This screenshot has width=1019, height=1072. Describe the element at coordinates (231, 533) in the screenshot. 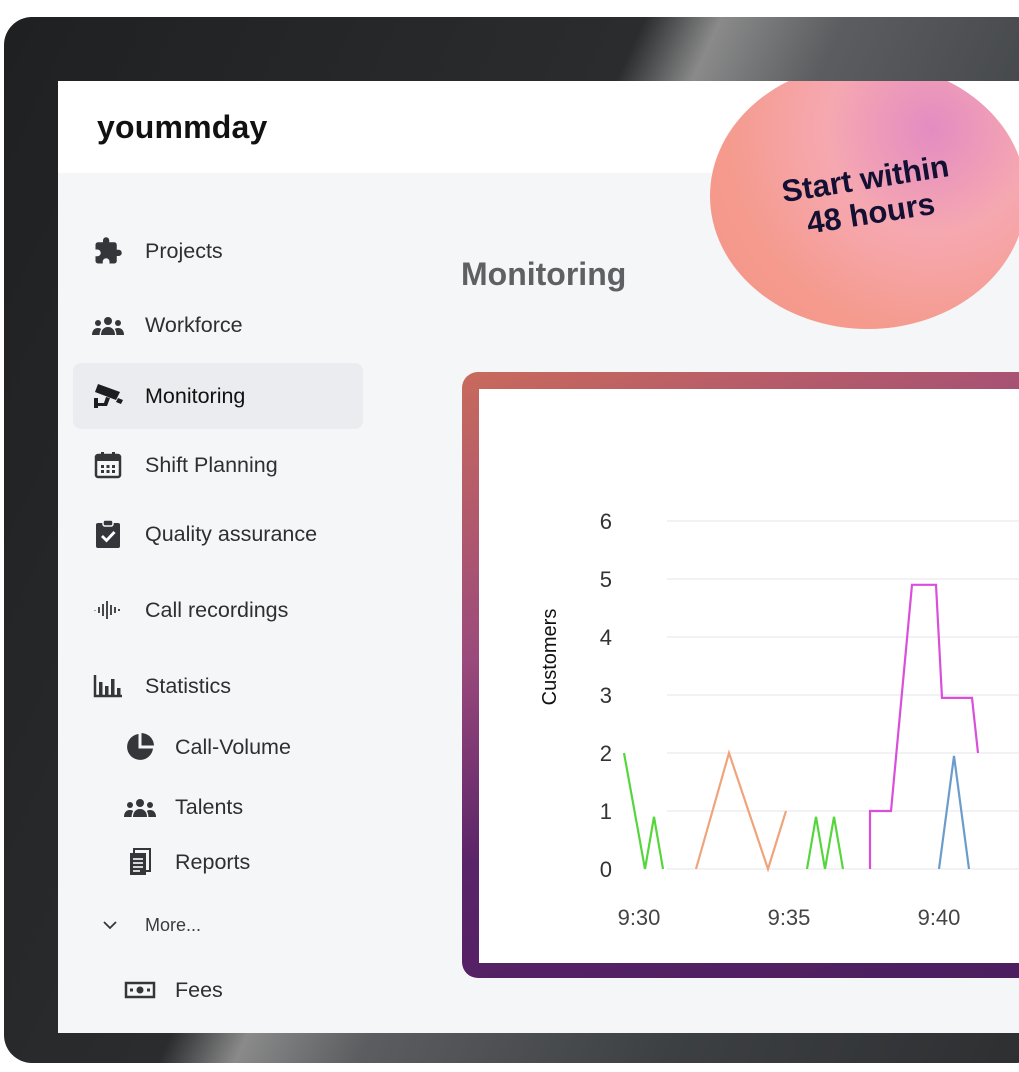

I see `sidebar-item-label: Quality assurance` at that location.